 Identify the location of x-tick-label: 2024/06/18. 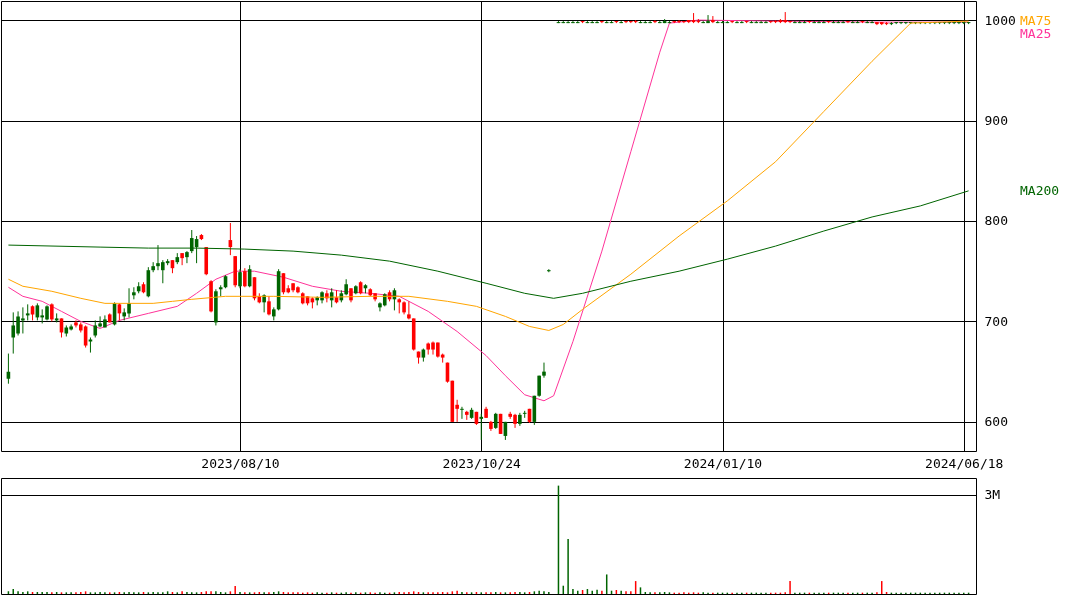
(964, 463).